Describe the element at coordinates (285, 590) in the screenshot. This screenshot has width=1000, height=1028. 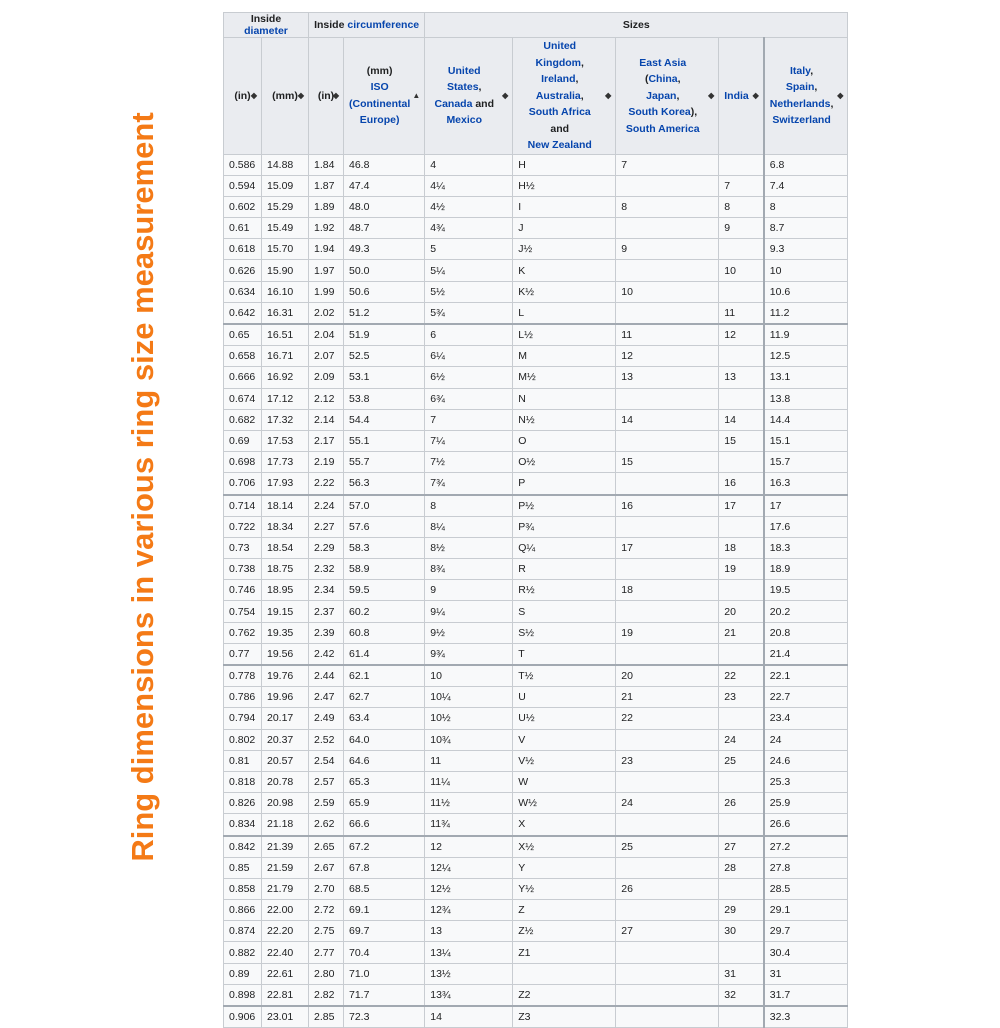
I see `table-cell: 18.95` at that location.